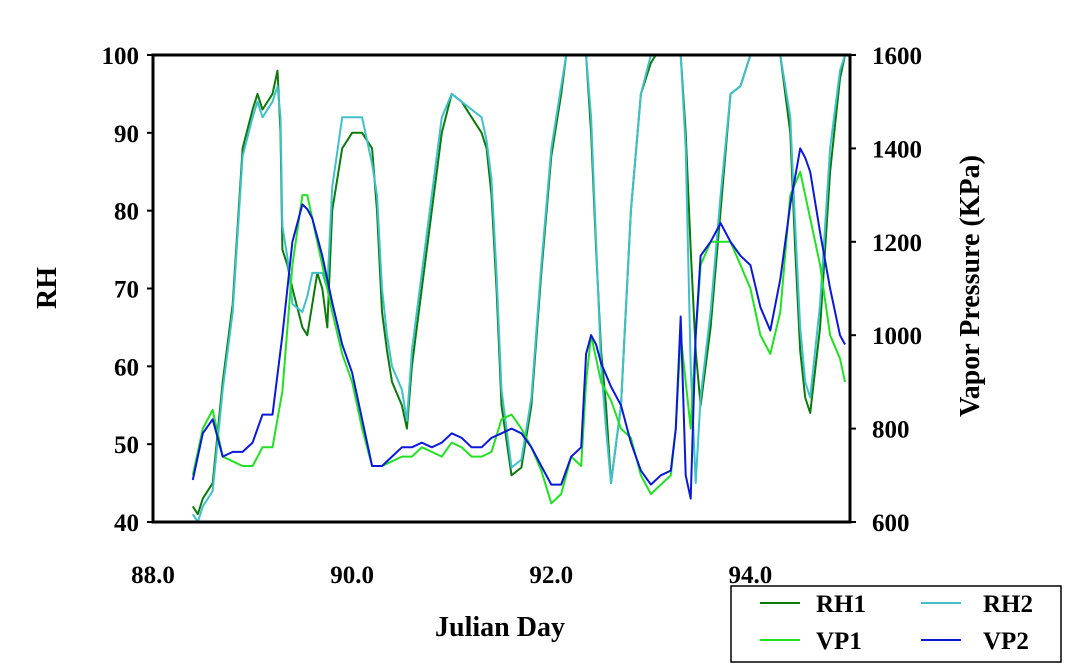 The image size is (1077, 672). I want to click on x-tick-label: 90.0, so click(352, 575).